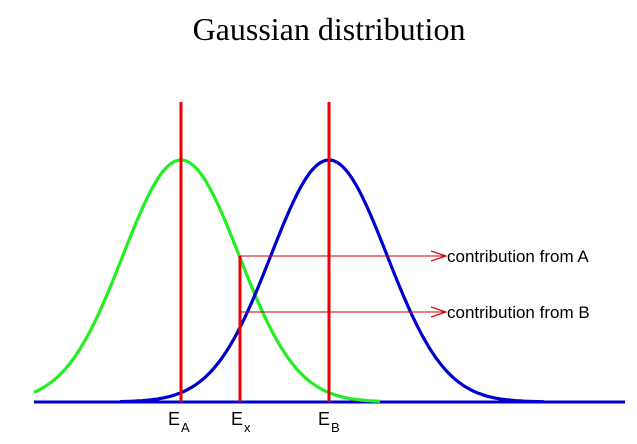 The width and height of the screenshot is (637, 444). Describe the element at coordinates (518, 312) in the screenshot. I see `contribution-b-label: contribution from B` at that location.